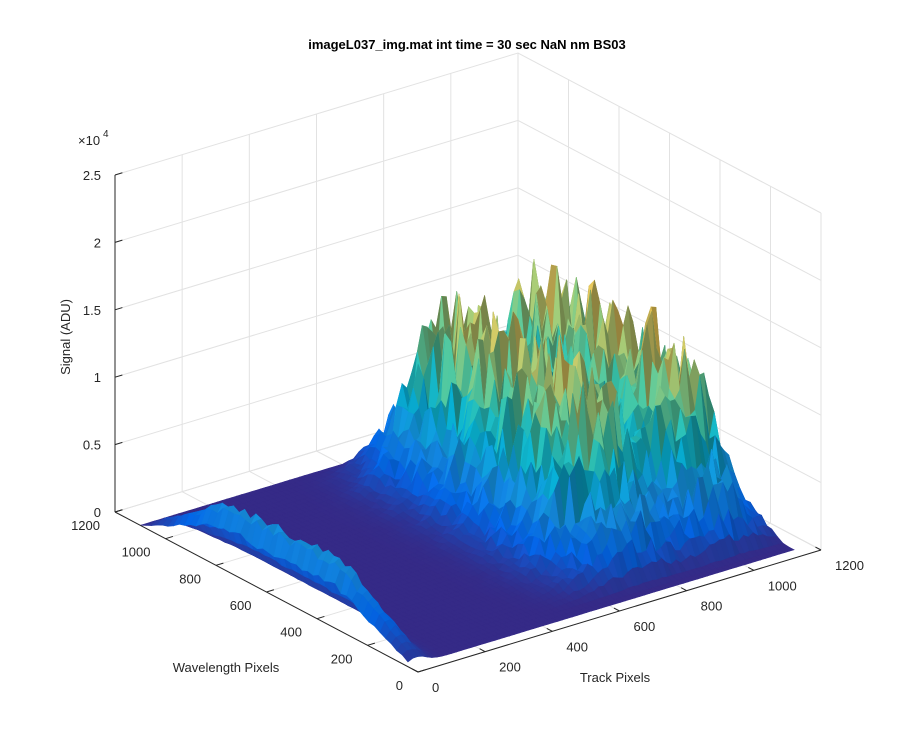 Image resolution: width=900 pixels, height=750 pixels. I want to click on y-tick-label: 800, so click(712, 606).